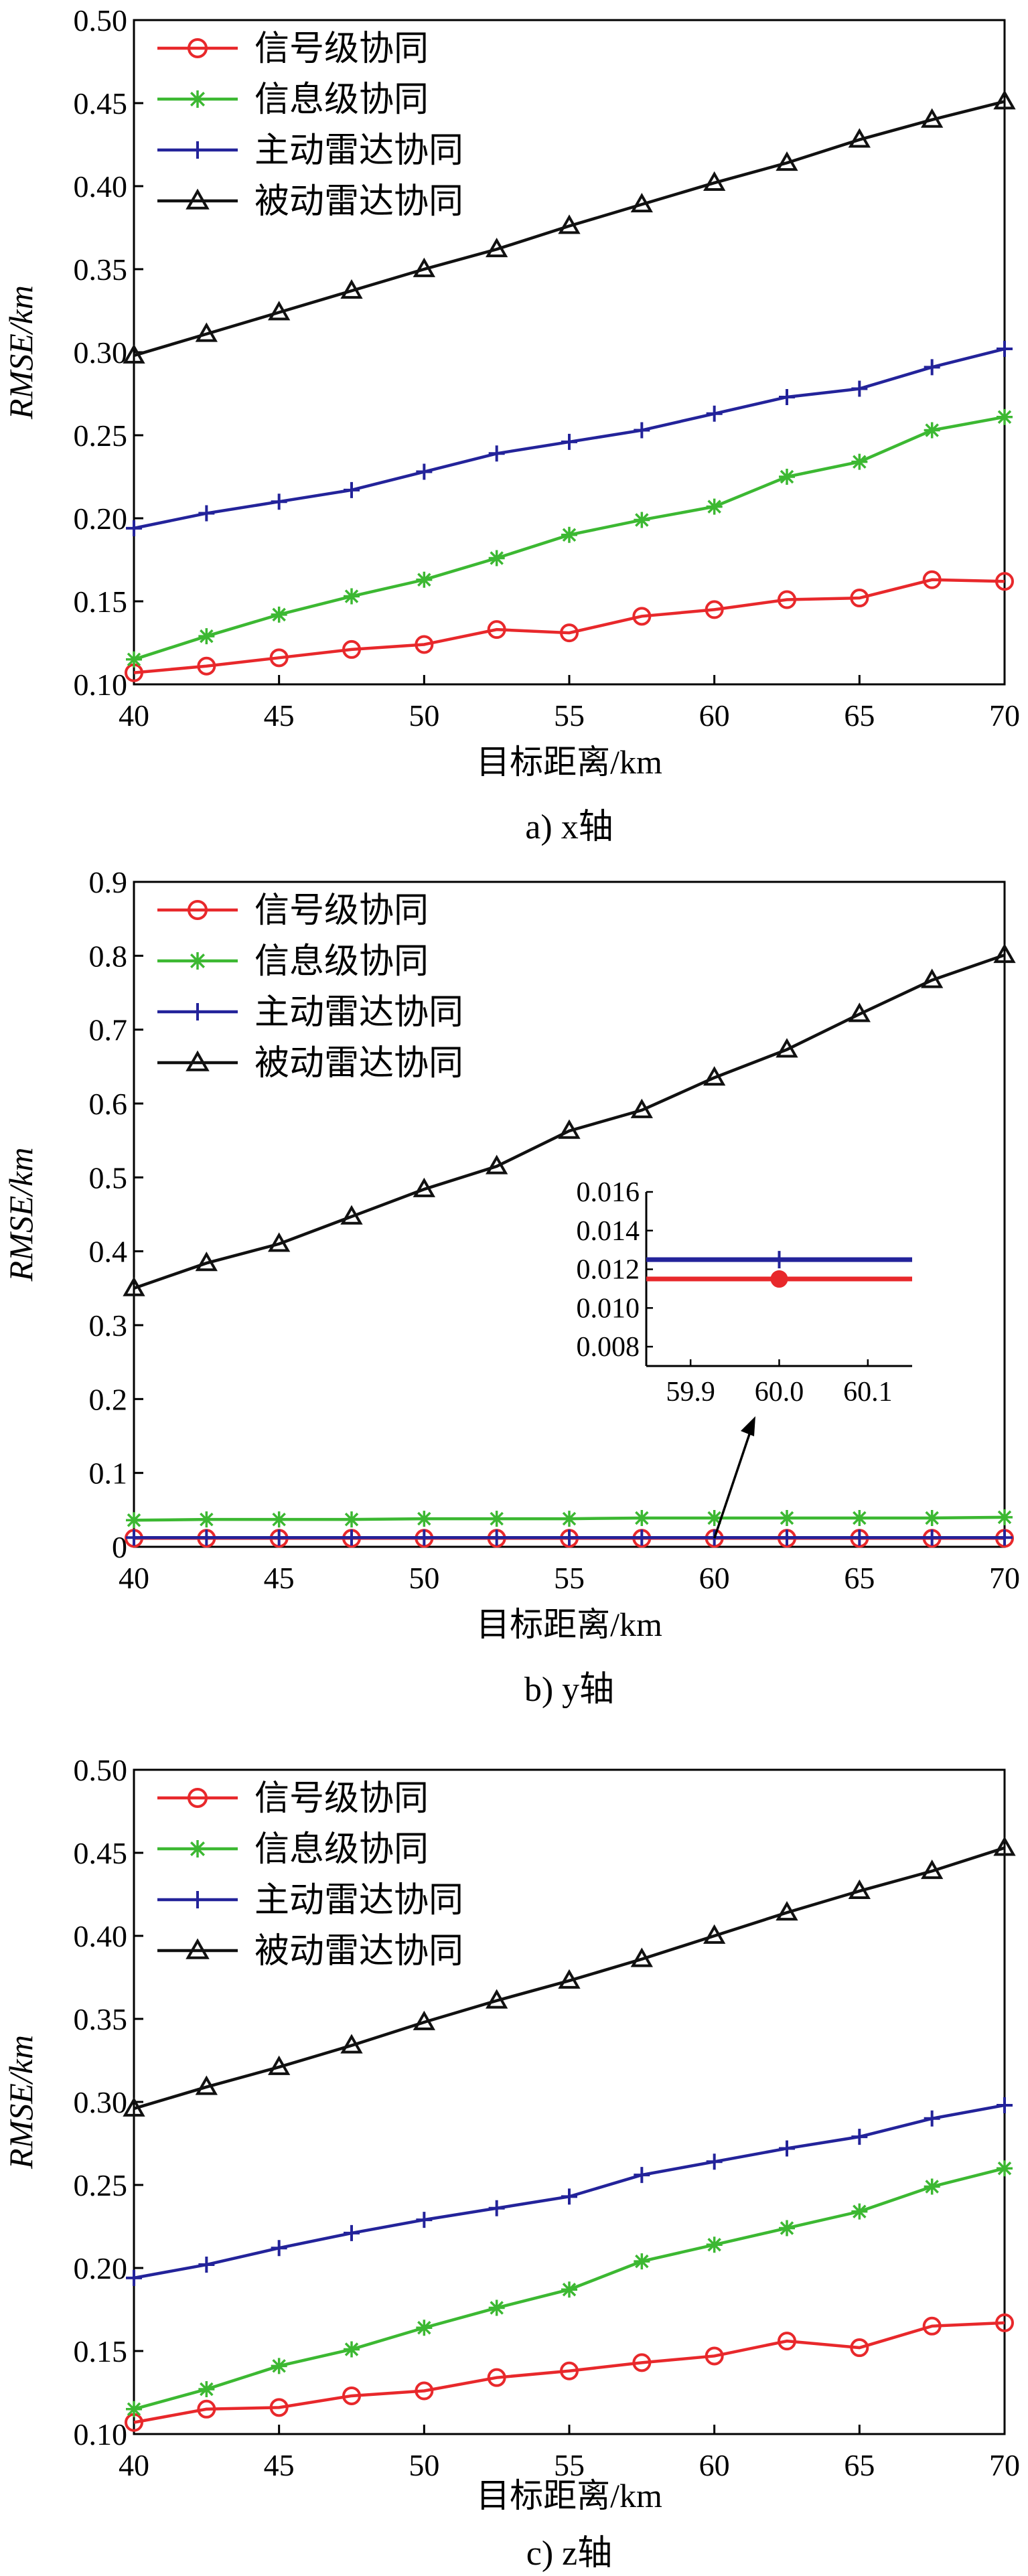  What do you see at coordinates (101, 2434) in the screenshot?
I see `y-tick-label: 0.10` at bounding box center [101, 2434].